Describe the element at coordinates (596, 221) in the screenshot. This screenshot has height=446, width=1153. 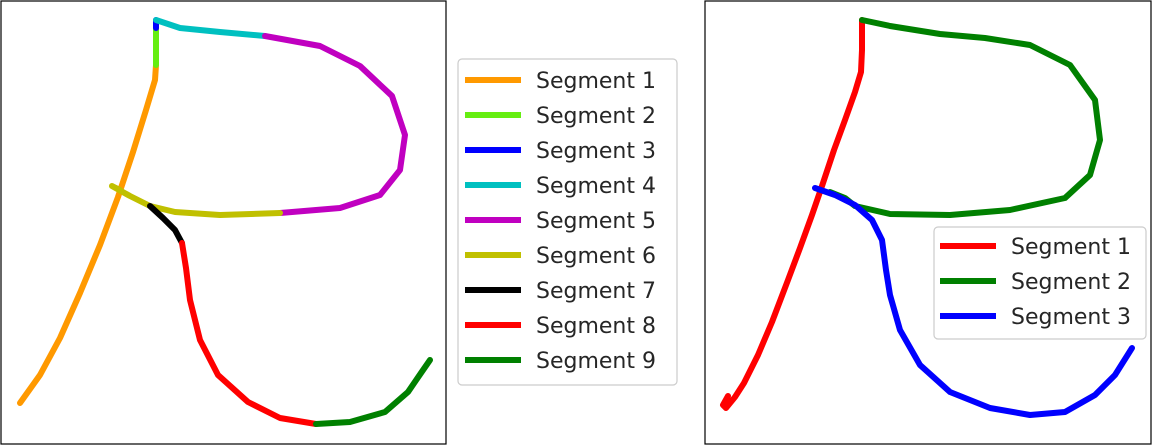
I see `legend-label-5: Segment 5` at that location.